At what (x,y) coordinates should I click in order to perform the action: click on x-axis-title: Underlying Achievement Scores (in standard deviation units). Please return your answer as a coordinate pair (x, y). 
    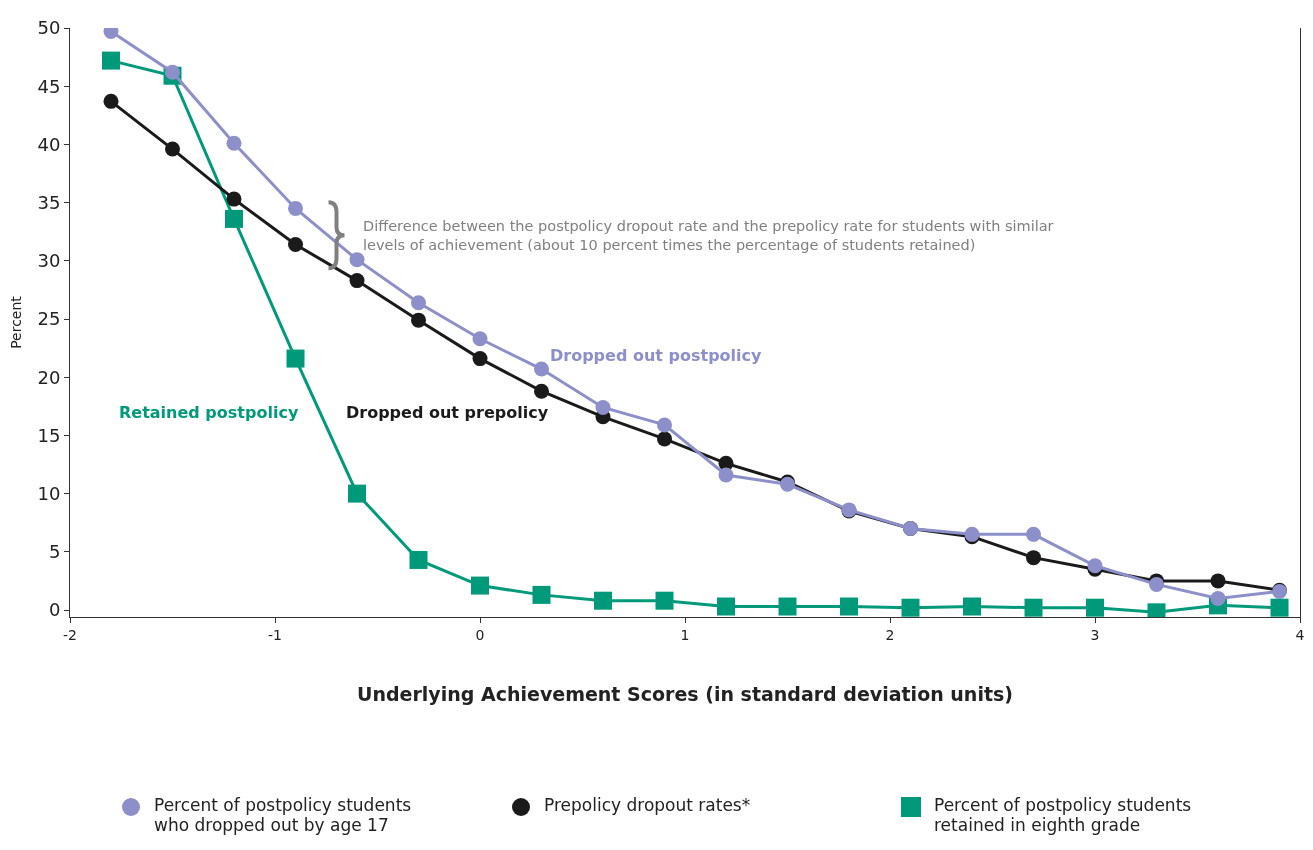
    Looking at the image, I should click on (685, 693).